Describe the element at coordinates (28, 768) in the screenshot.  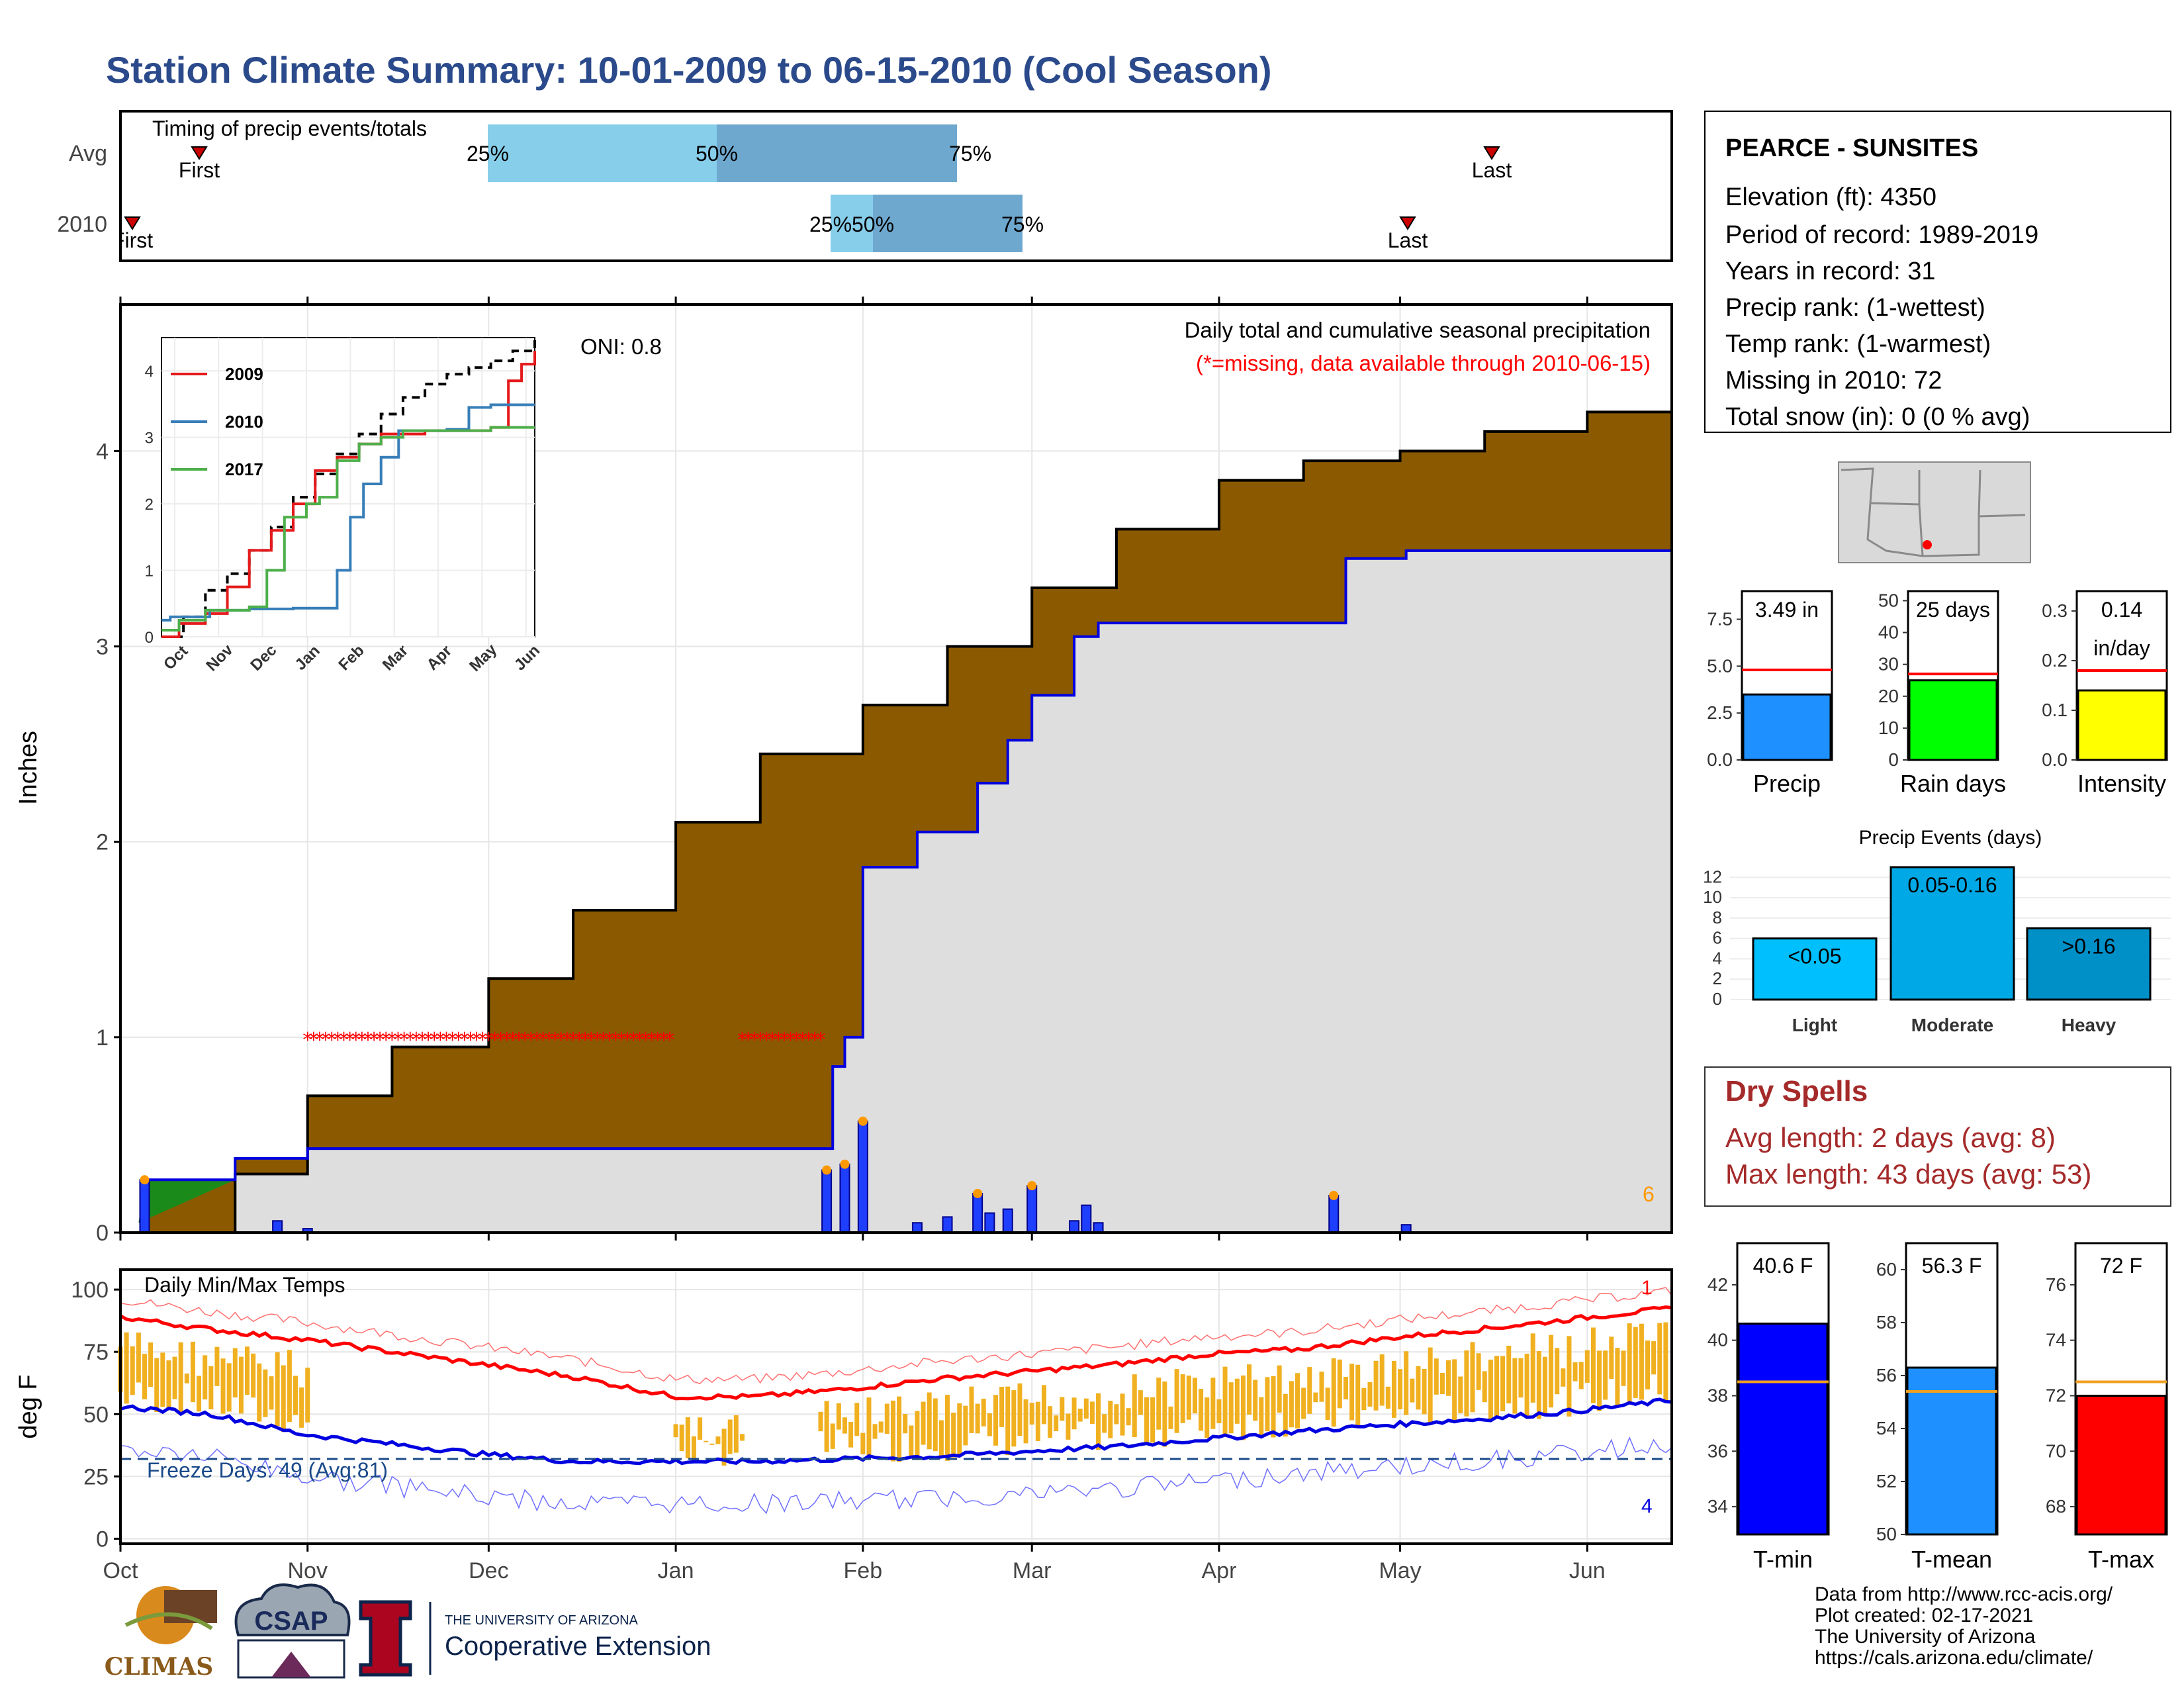
I see `precip-y-axis-title: Inches` at that location.